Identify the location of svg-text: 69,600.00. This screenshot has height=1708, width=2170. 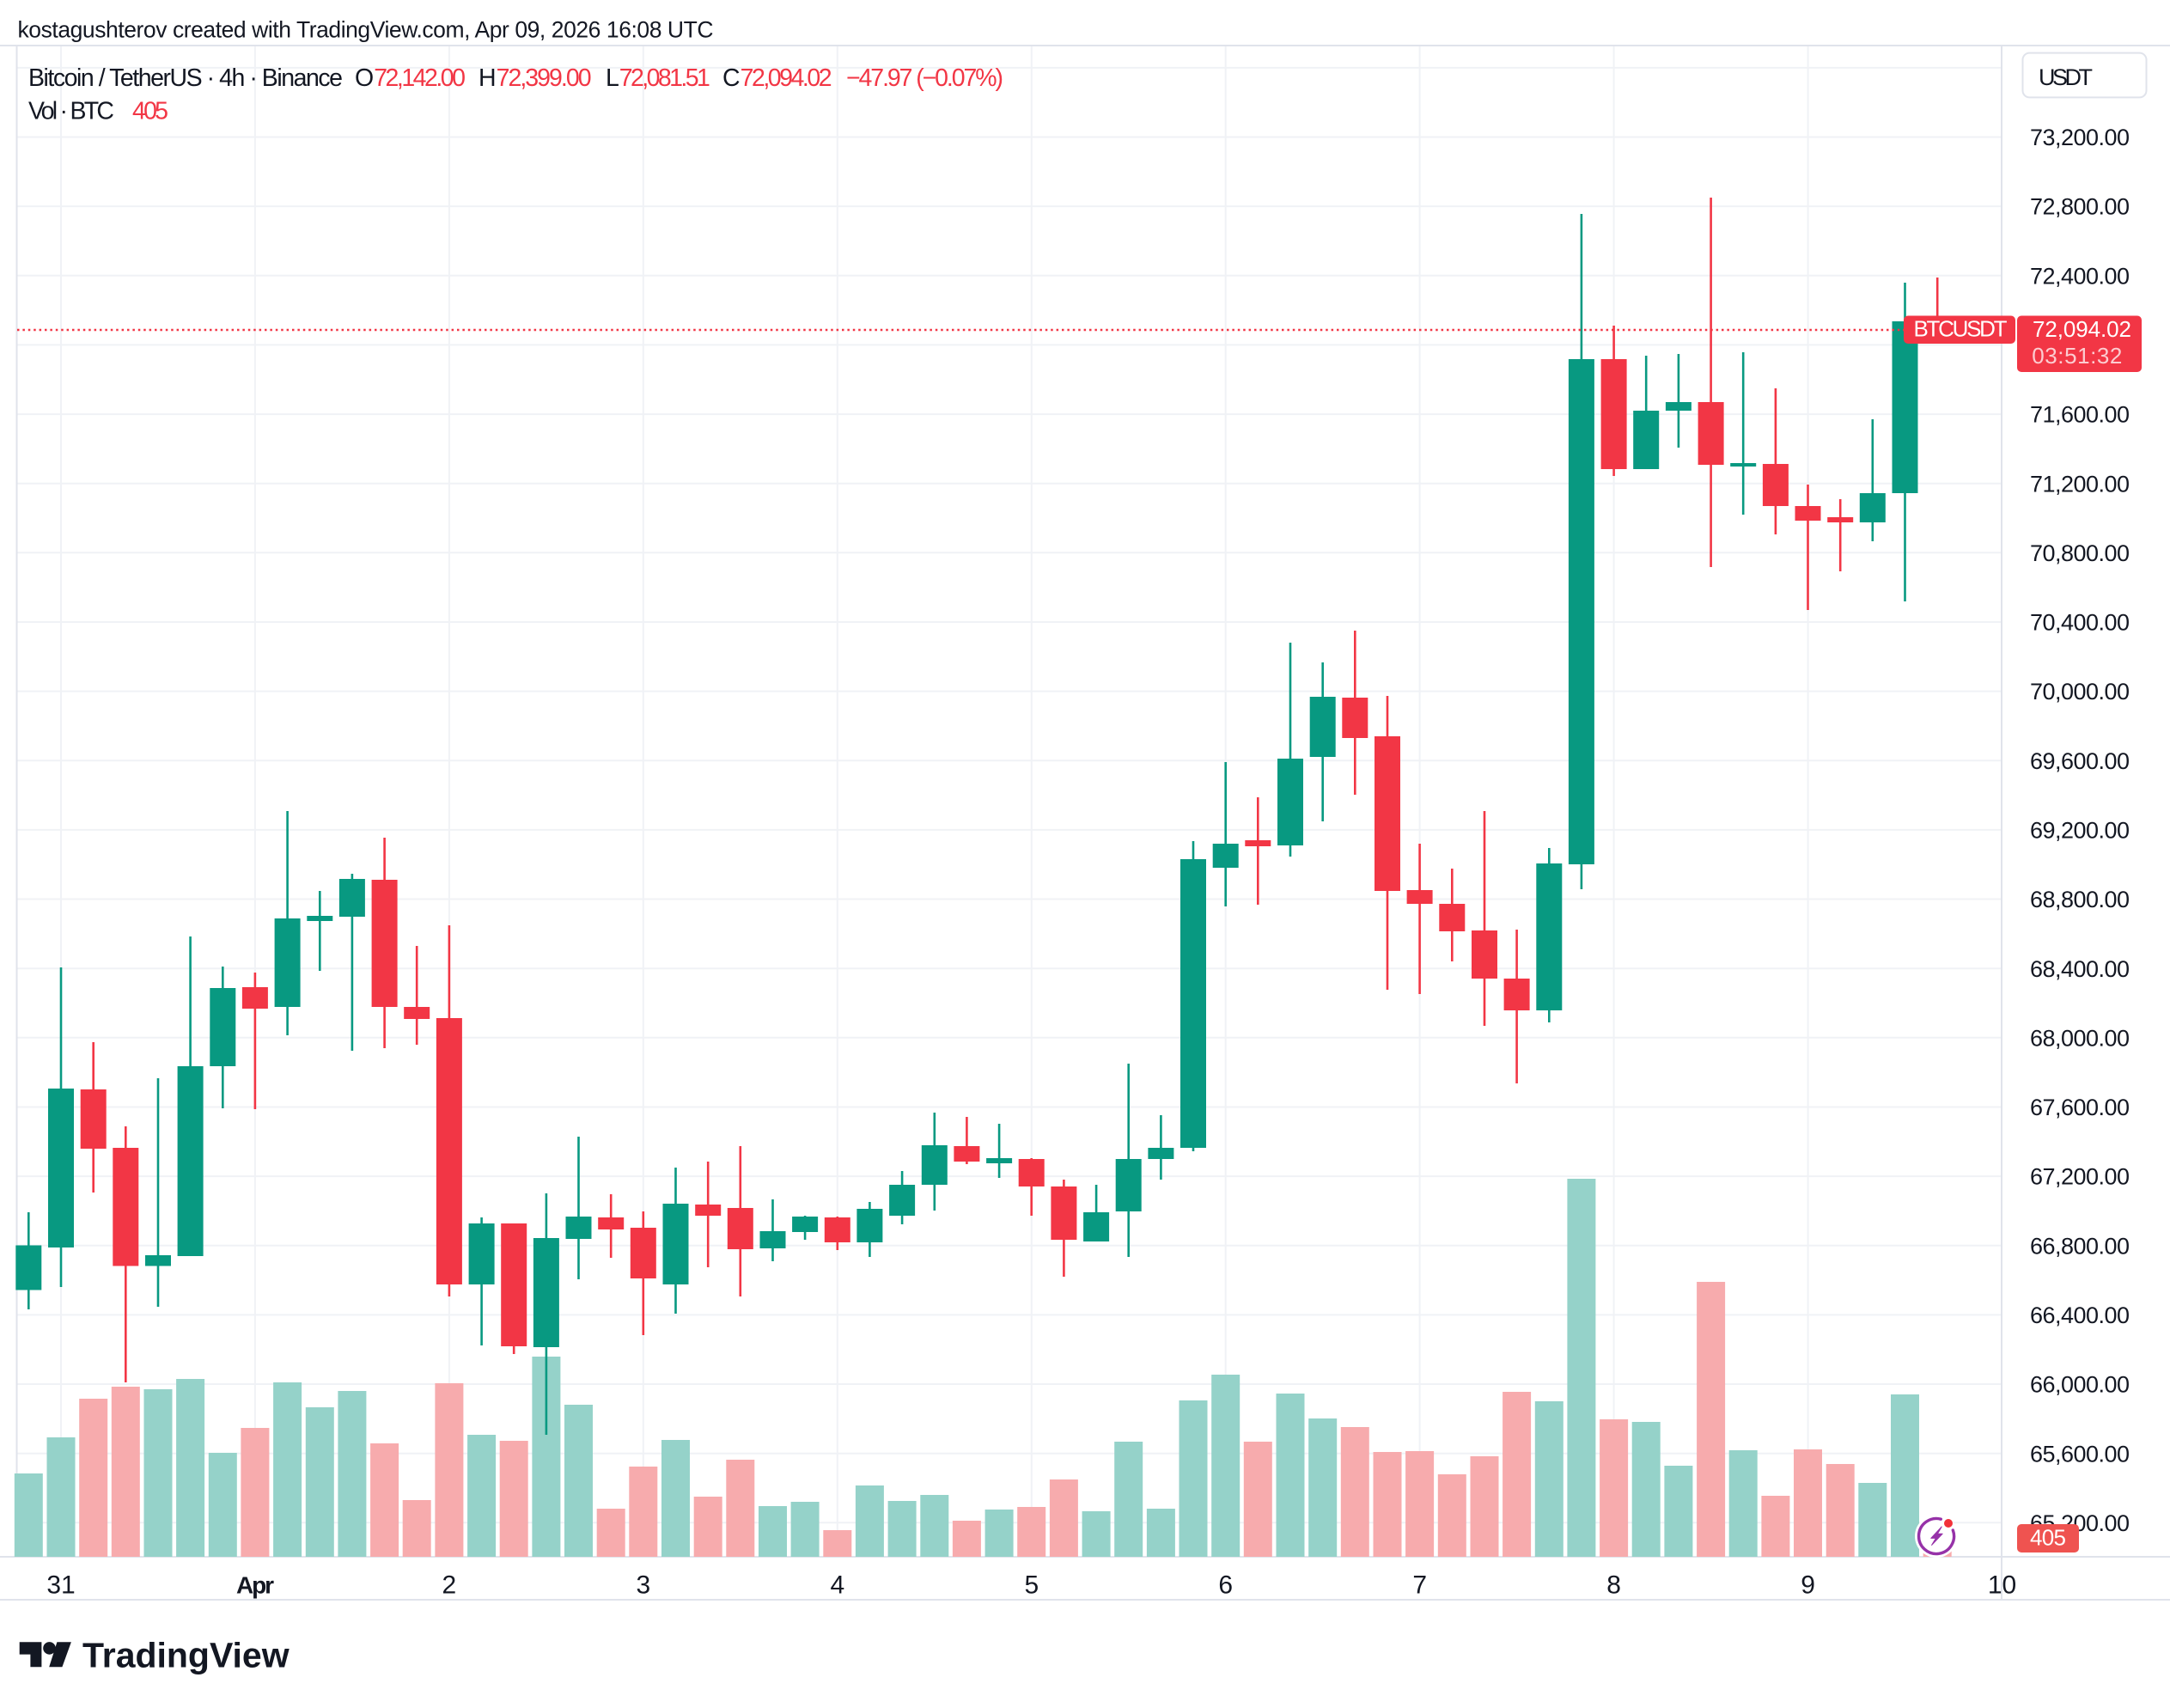
(2080, 761).